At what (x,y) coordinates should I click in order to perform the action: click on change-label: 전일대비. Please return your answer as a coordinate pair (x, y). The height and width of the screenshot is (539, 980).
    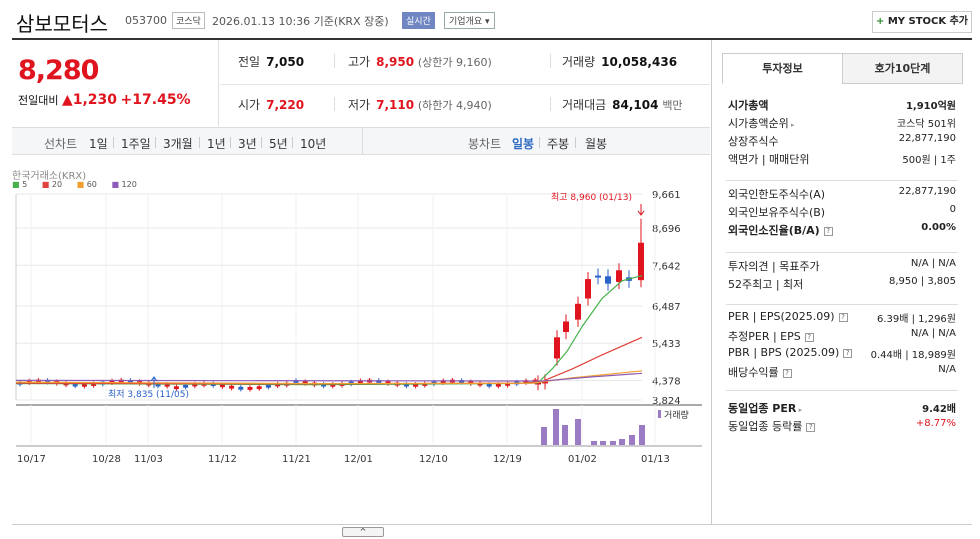
    Looking at the image, I should click on (38, 100).